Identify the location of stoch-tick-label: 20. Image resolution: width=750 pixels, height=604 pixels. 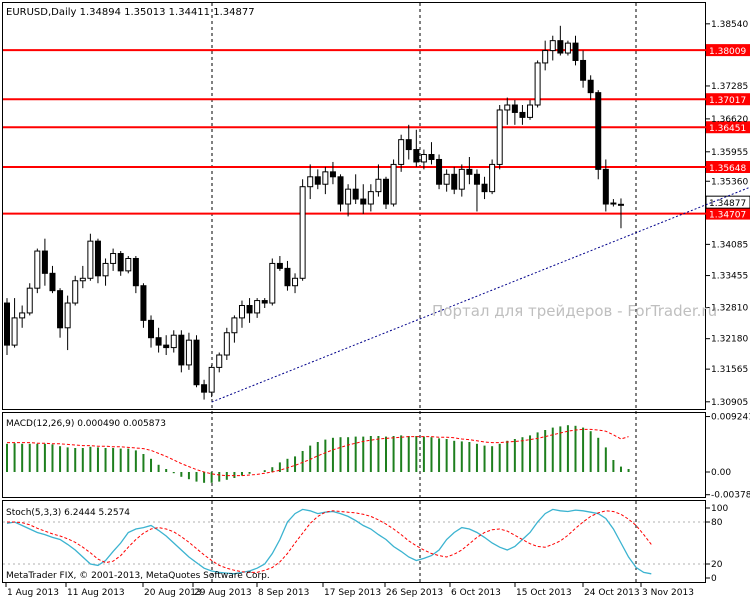
(717, 565).